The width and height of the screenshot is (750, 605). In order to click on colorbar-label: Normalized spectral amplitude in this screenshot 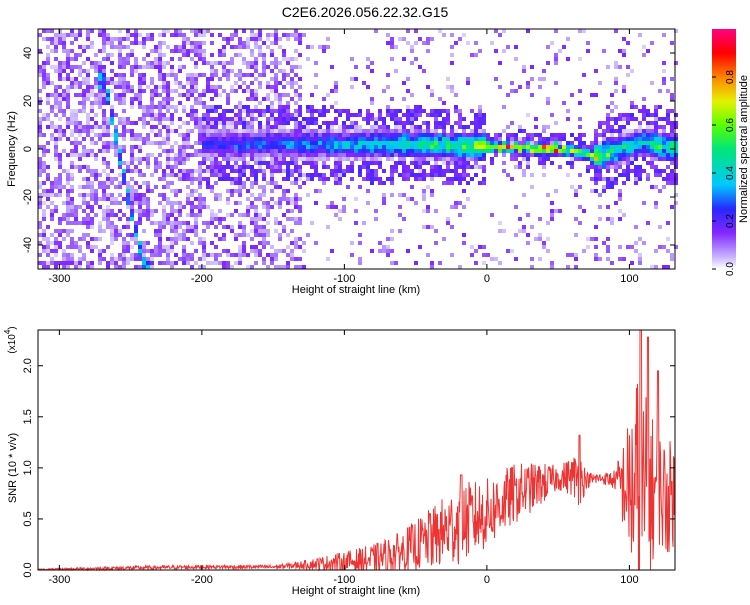, I will do `click(744, 149)`.